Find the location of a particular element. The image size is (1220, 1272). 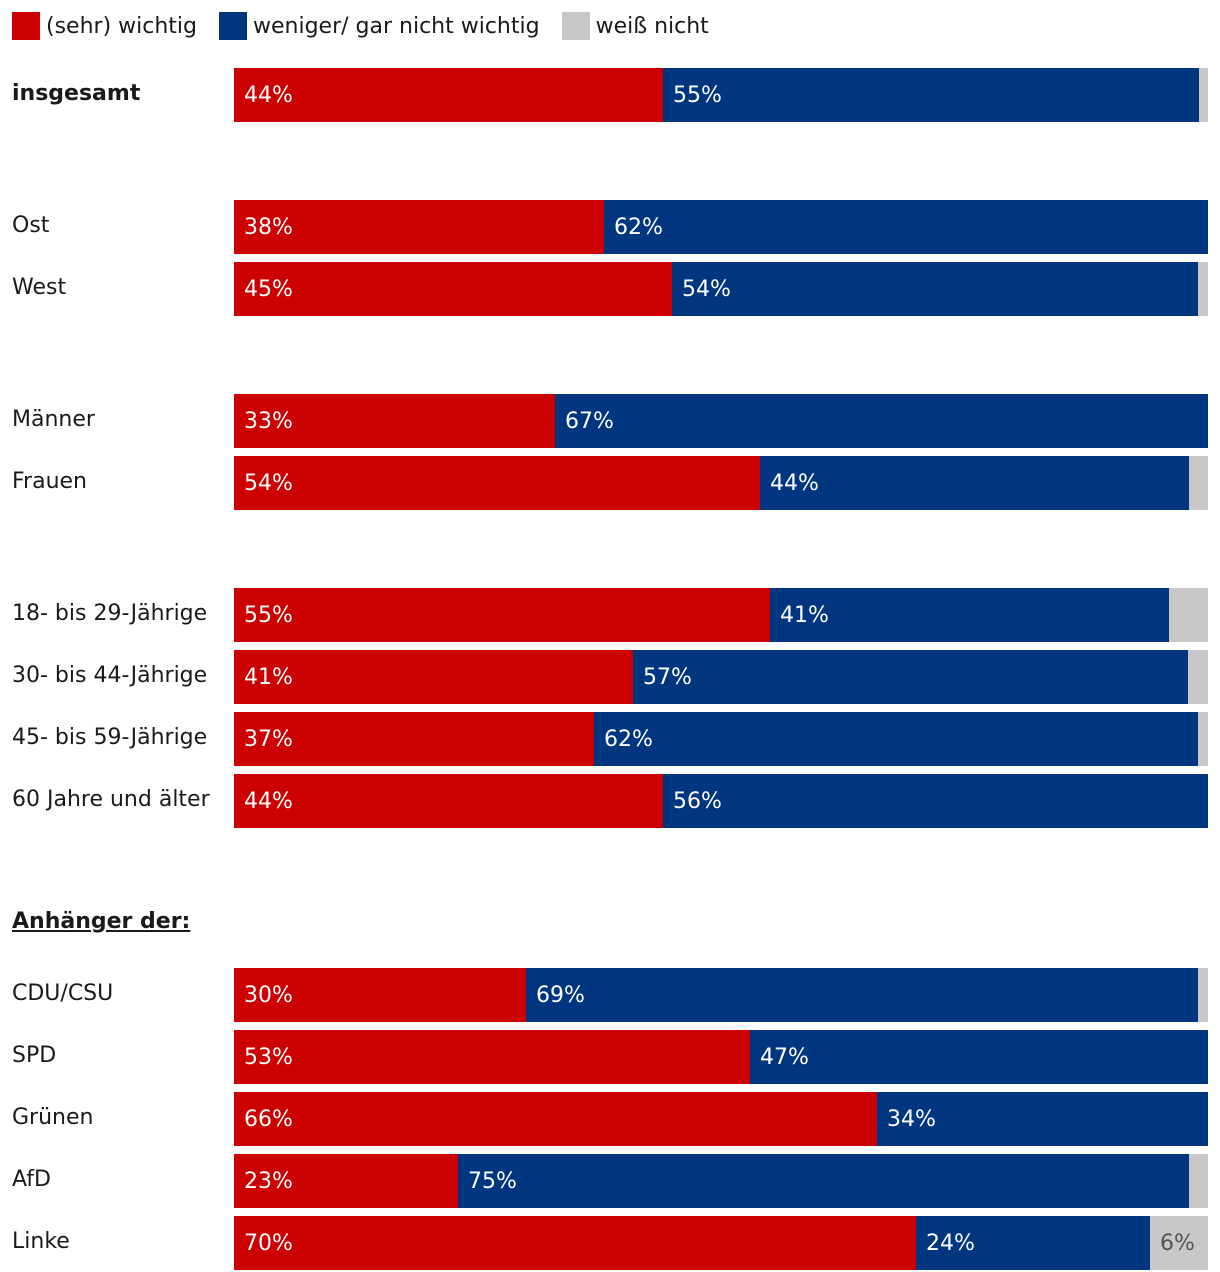

row-label-ost: Ost is located at coordinates (31, 225).